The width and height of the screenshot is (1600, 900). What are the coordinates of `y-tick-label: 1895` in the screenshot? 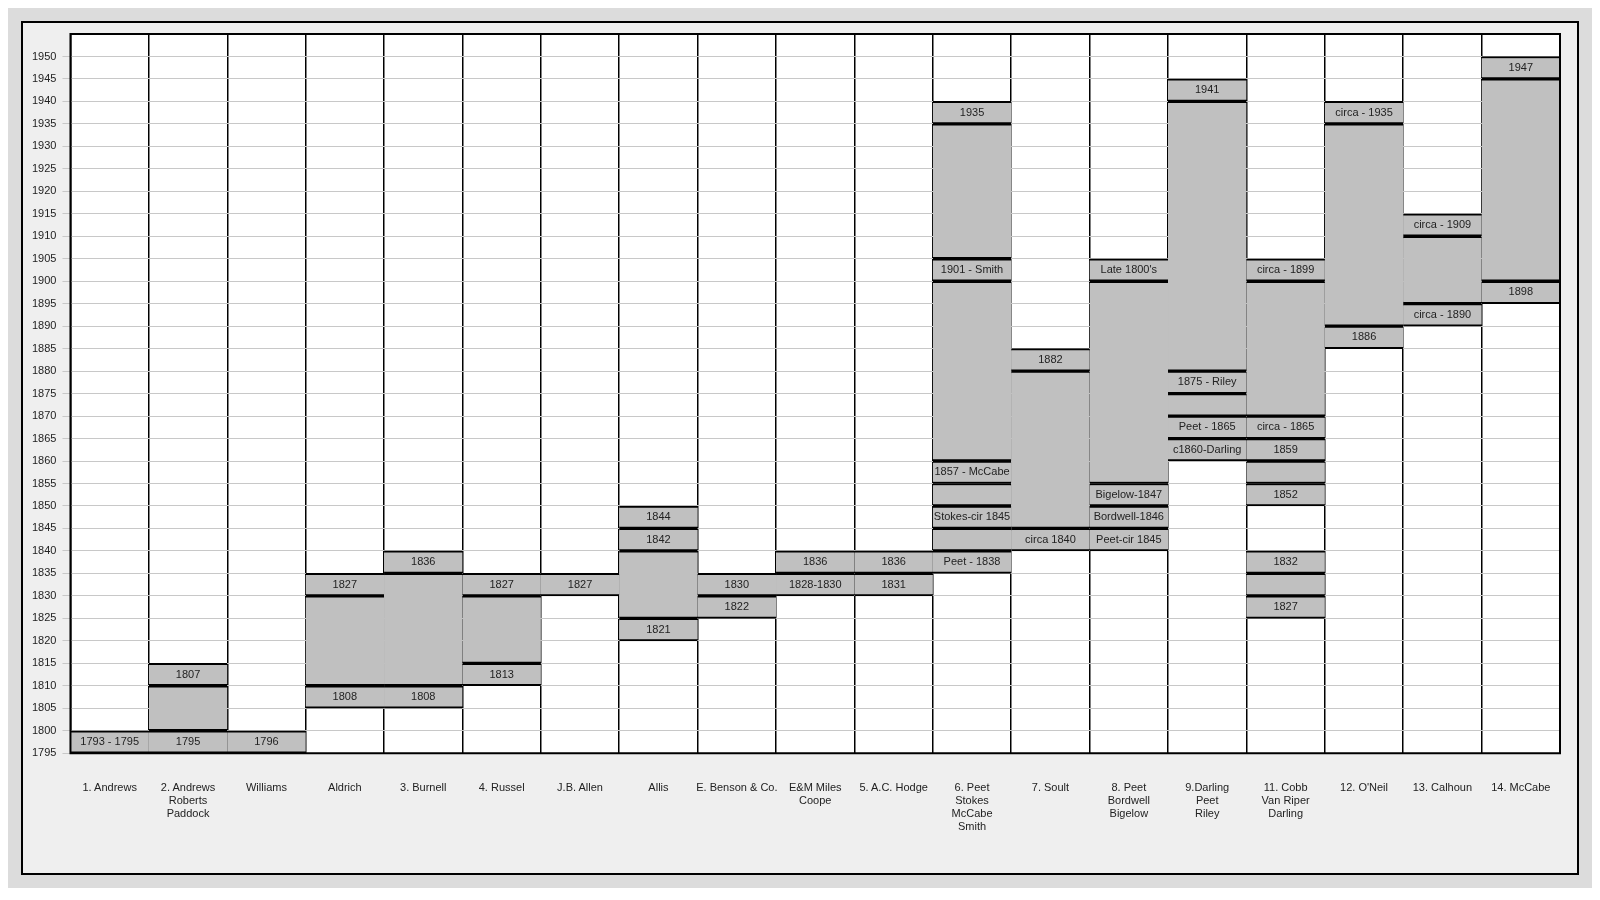 It's located at (44, 302).